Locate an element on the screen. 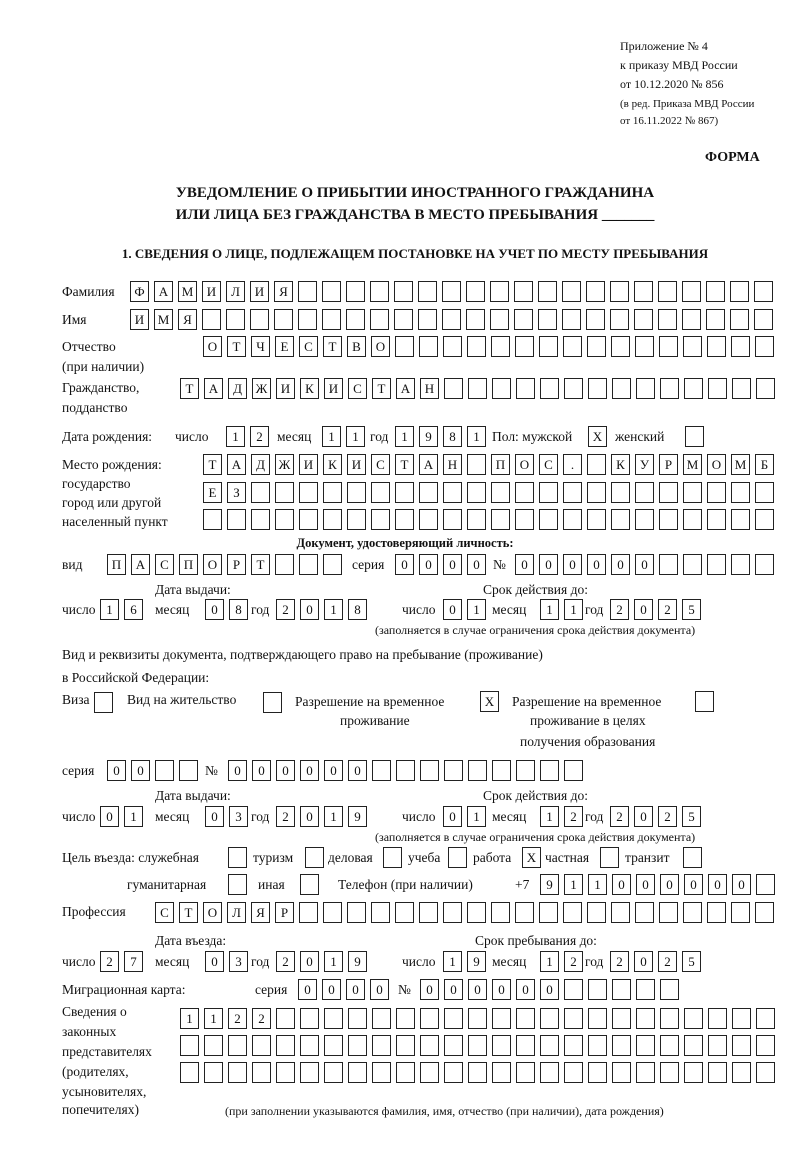 This screenshot has height=1163, width=800. char-cell: Я is located at coordinates (260, 912).